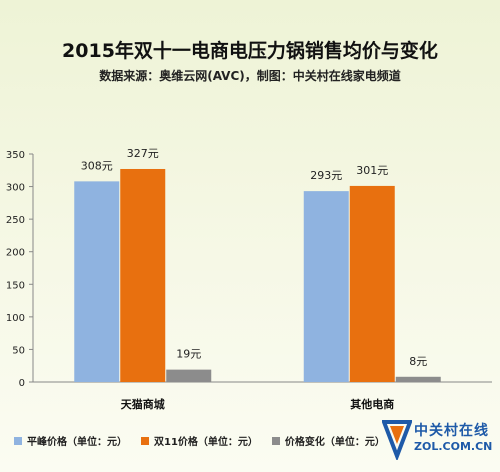 This screenshot has height=472, width=500. I want to click on y-tick-label: 350, so click(15, 155).